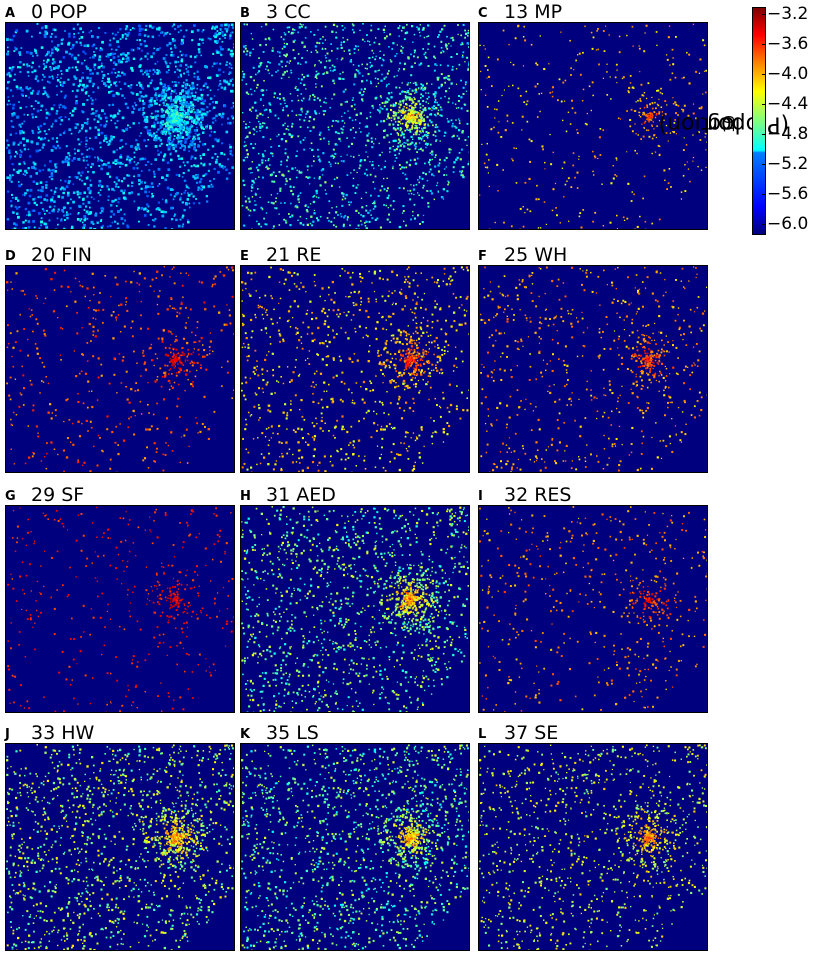  What do you see at coordinates (10, 13) in the screenshot?
I see `panel-label-a: A` at bounding box center [10, 13].